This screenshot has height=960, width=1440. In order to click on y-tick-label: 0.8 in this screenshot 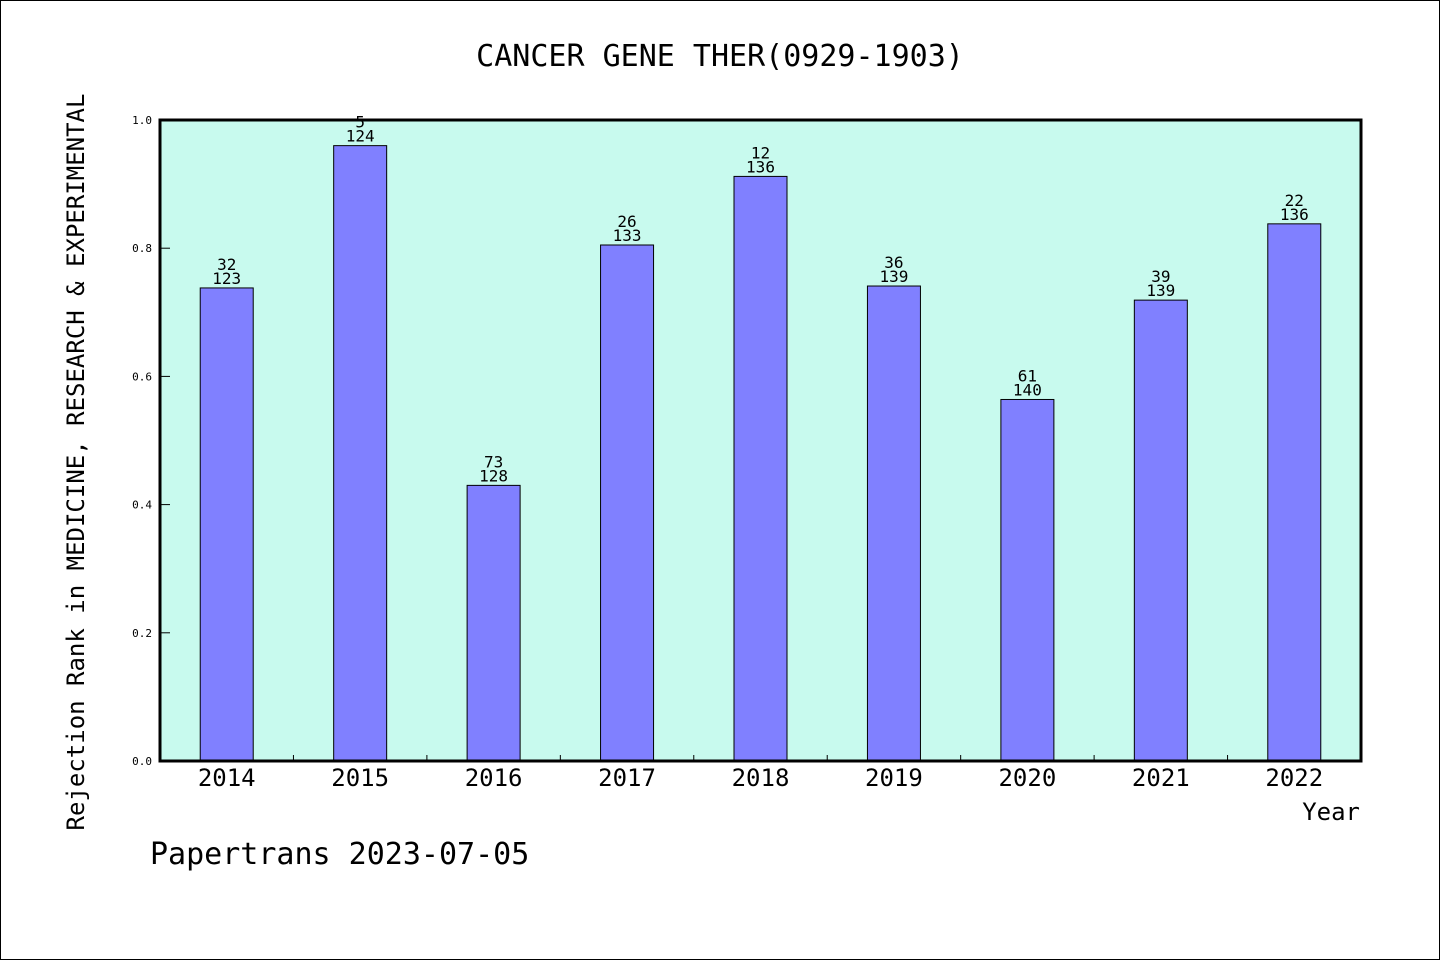, I will do `click(142, 248)`.